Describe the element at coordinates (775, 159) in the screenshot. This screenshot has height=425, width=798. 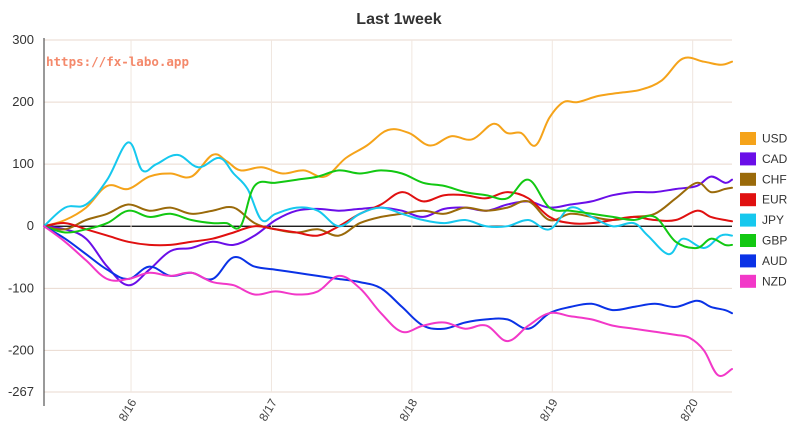
I see `legend-label-cad: CAD` at that location.